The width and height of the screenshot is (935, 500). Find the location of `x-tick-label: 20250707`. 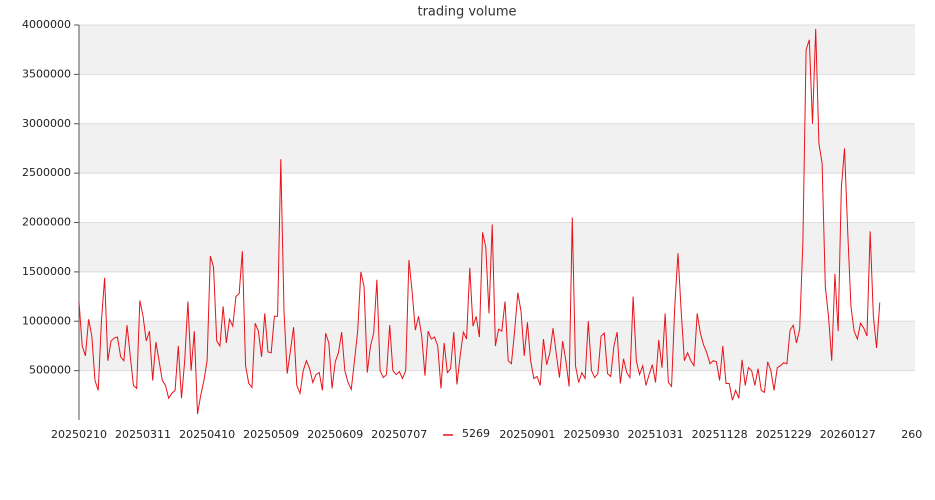

x-tick-label: 20250707 is located at coordinates (399, 434).